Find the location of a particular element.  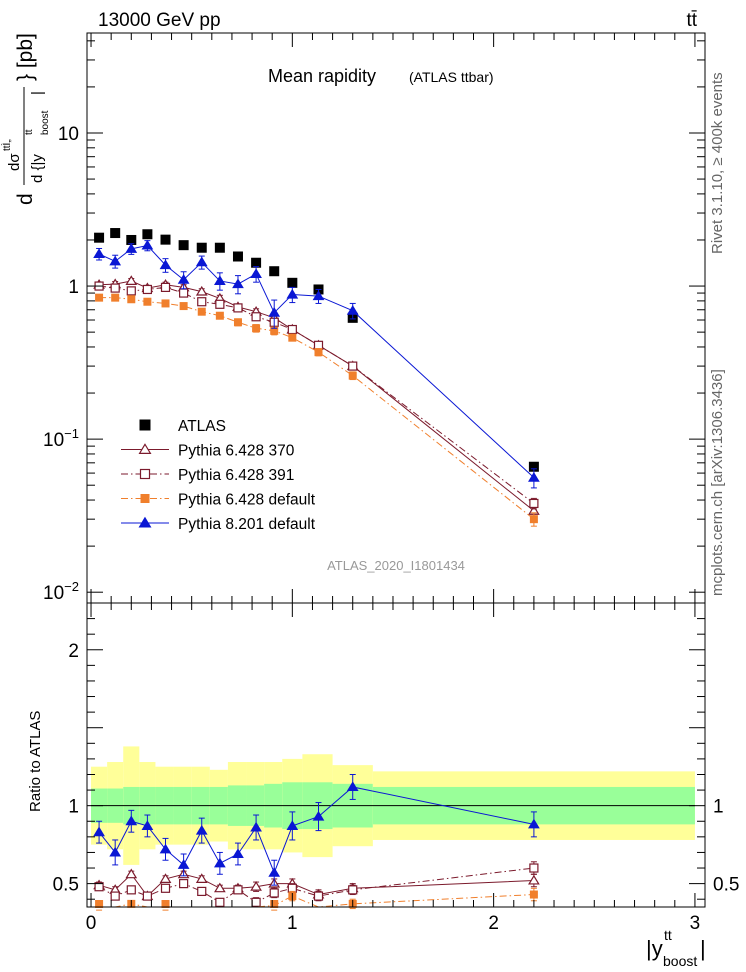

y-axis-label-part: dσ is located at coordinates (14, 162).